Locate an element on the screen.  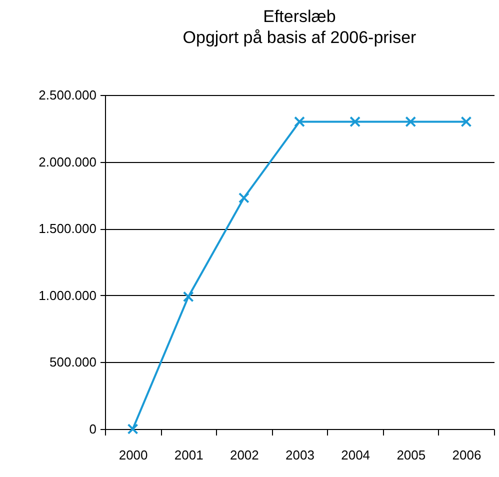
x-tick-label: 2004 is located at coordinates (355, 455).